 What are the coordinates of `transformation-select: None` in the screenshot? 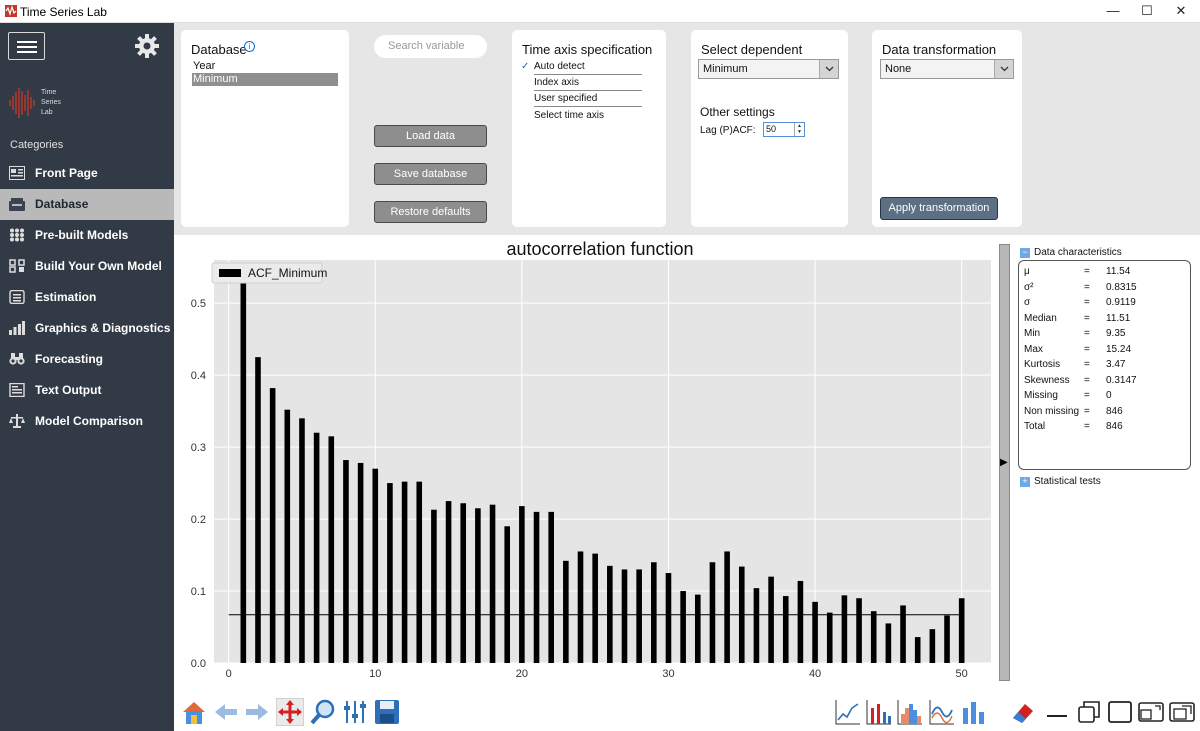 It's located at (947, 69).